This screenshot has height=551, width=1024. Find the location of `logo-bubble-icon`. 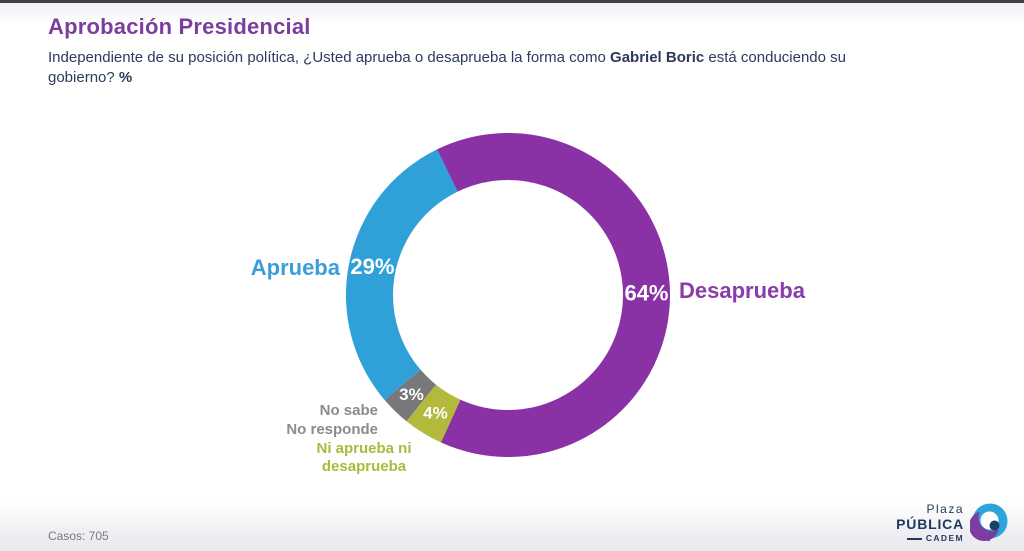

logo-bubble-icon is located at coordinates (989, 522).